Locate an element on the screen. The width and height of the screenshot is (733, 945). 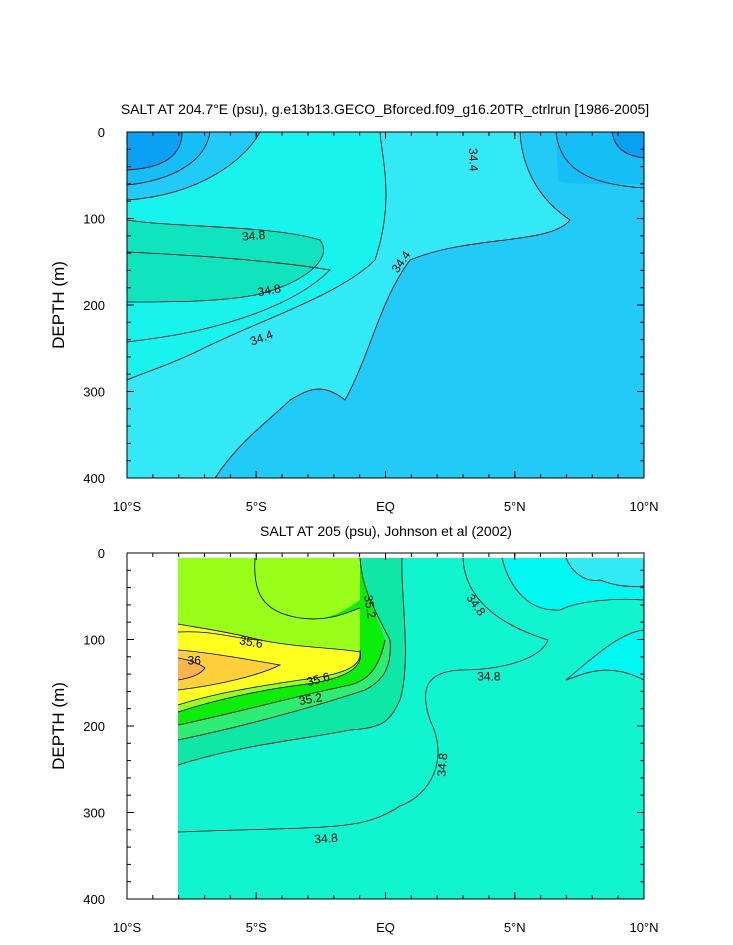
panel-model-ylabel: DEPTH (m) is located at coordinates (58, 305).